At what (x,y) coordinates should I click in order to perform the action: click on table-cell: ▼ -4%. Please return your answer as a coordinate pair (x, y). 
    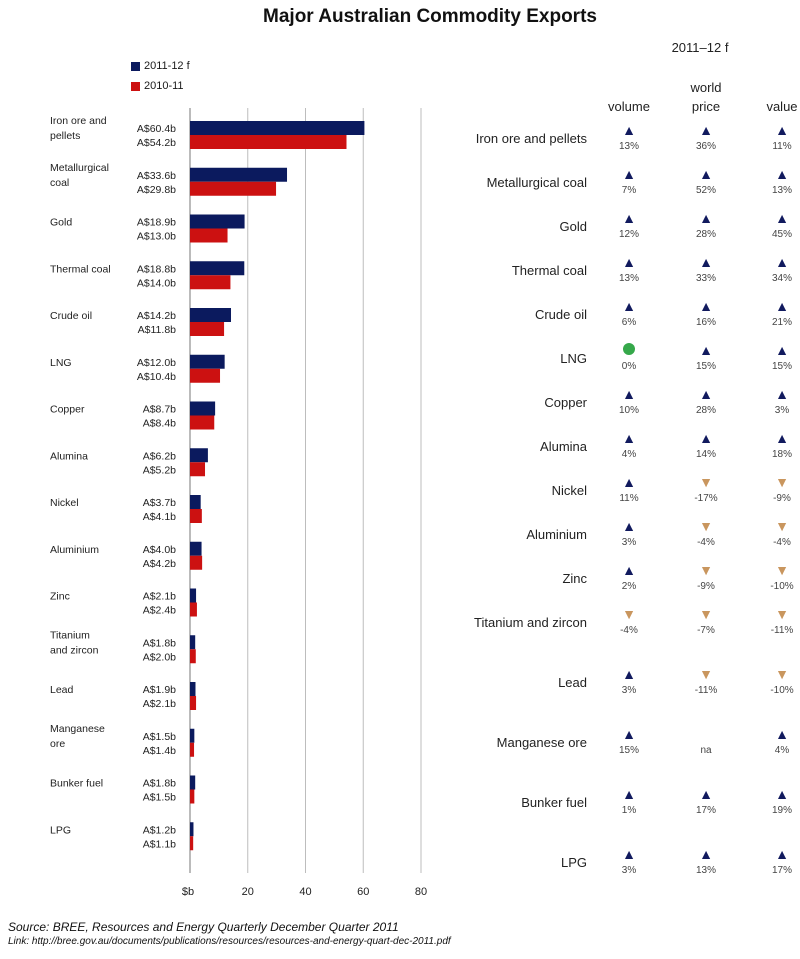
    Looking at the image, I should click on (629, 621).